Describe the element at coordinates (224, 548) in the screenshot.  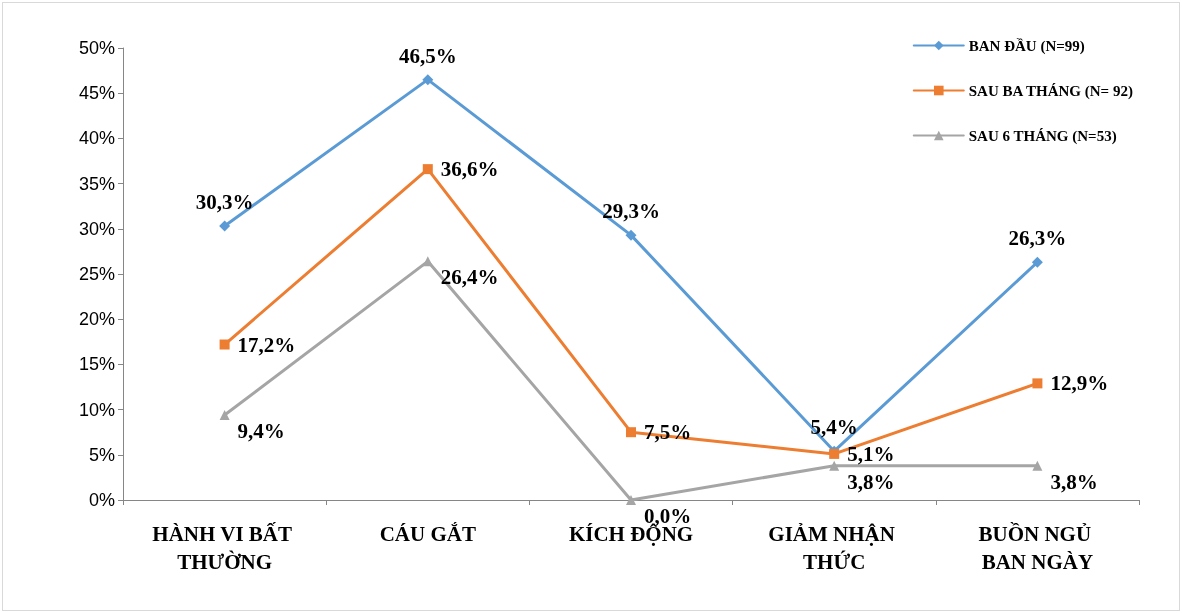
I see `x-tick-label: HÀNH VI BẤT THƯỜNG` at that location.